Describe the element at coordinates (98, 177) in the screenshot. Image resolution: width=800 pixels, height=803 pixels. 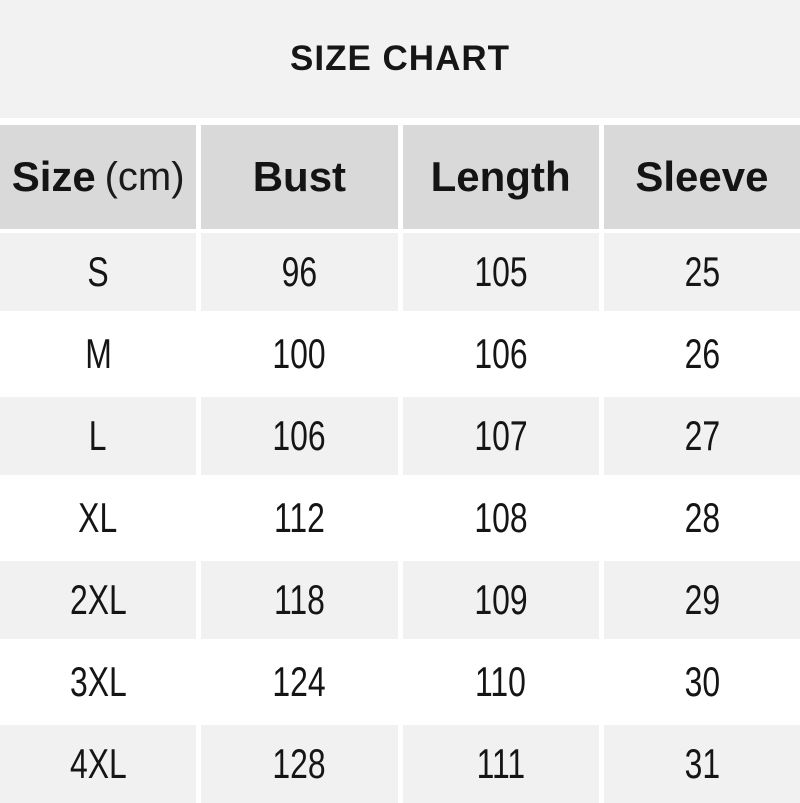
I see `header-cell-size: Size (cm)` at that location.